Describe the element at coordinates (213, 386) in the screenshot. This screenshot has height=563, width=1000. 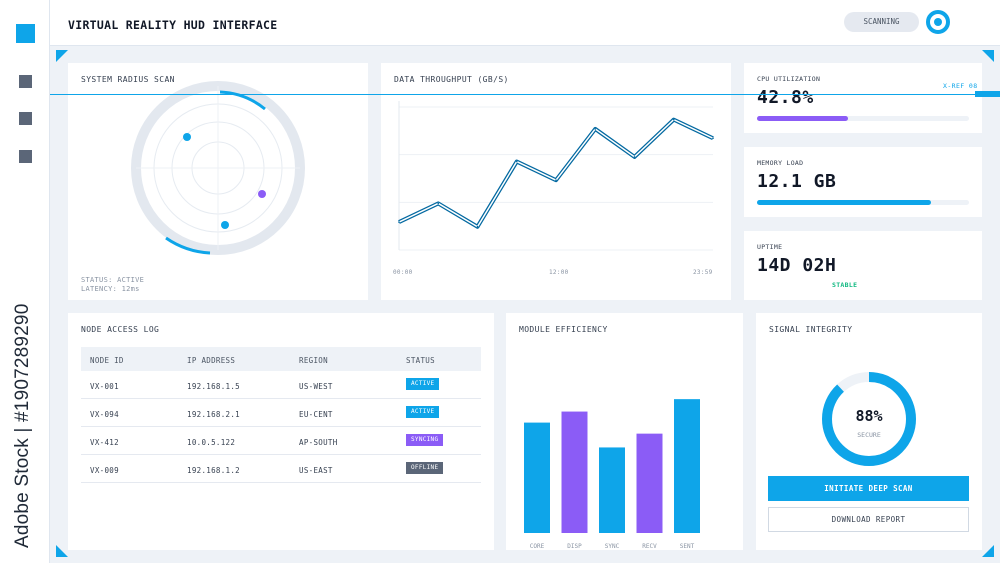
I see `table-cell-ip: 192.168.1.5` at that location.